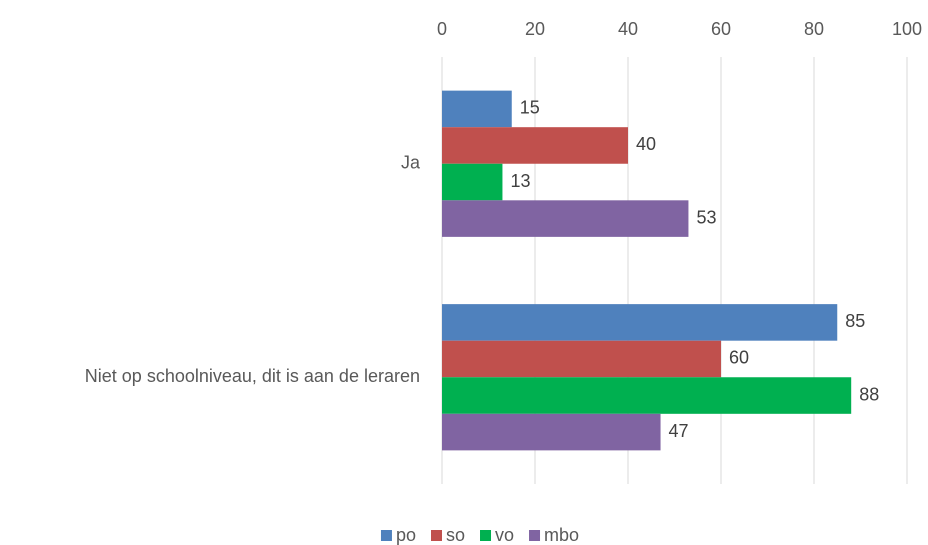 This screenshot has width=928, height=545. What do you see at coordinates (411, 163) in the screenshot?
I see `category-label: Ja` at bounding box center [411, 163].